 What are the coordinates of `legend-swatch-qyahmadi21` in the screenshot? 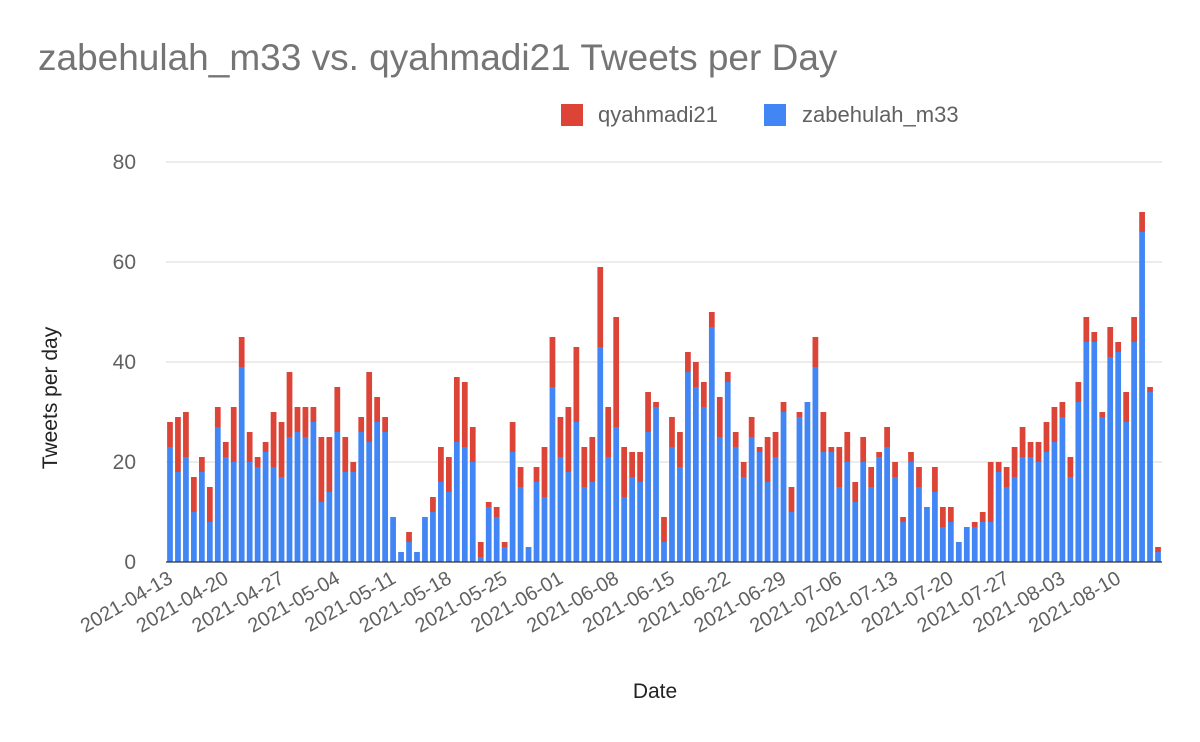 It's located at (572, 115).